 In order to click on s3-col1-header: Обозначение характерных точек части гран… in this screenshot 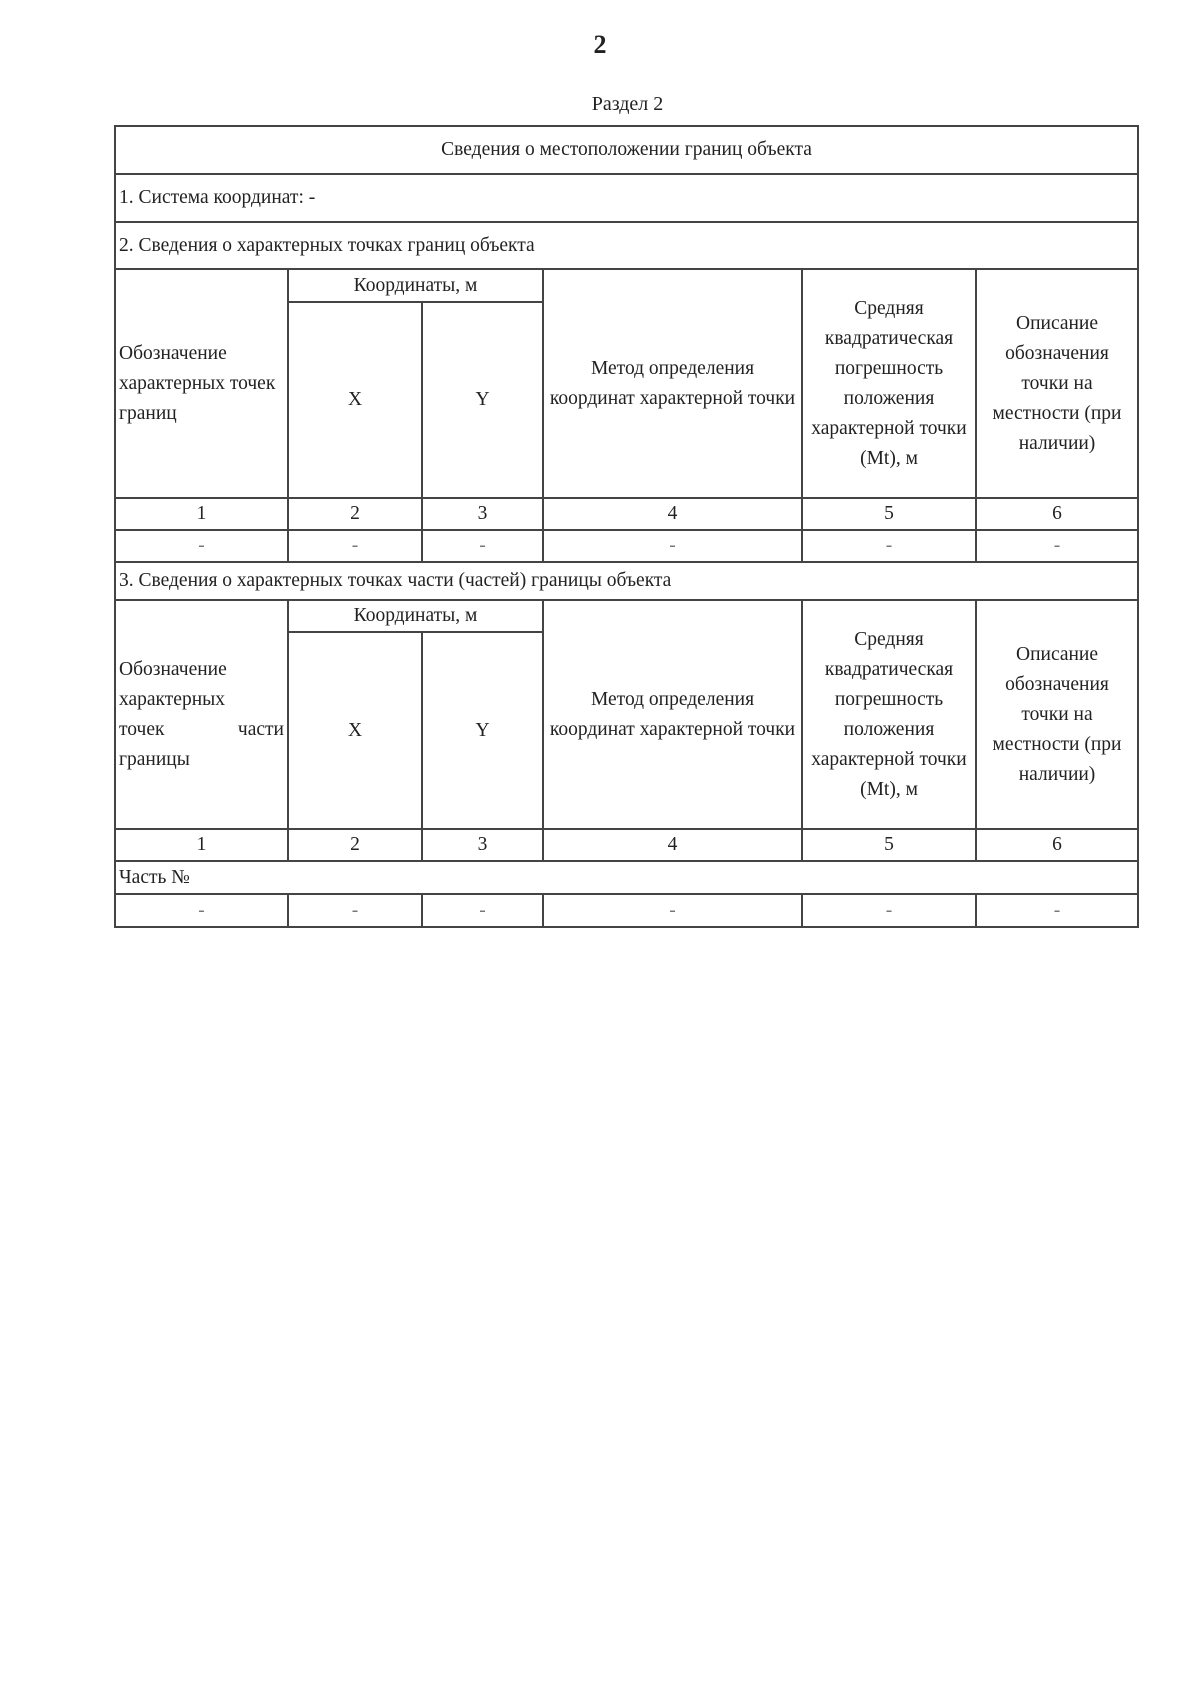, I will do `click(201, 714)`.